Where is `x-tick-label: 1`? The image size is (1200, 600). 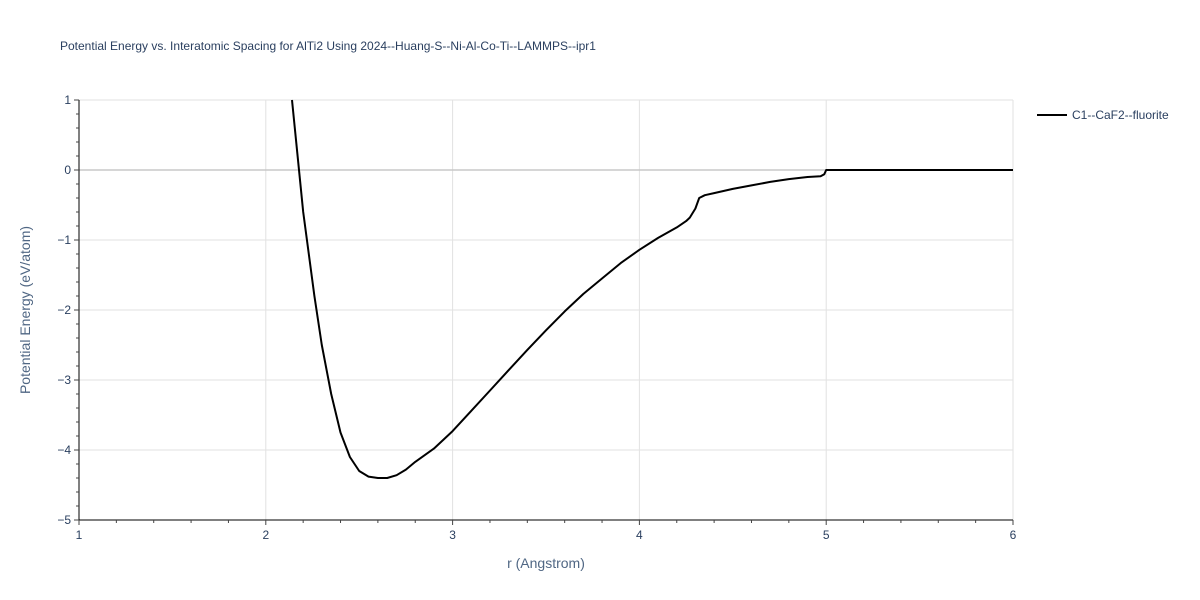 x-tick-label: 1 is located at coordinates (79, 535).